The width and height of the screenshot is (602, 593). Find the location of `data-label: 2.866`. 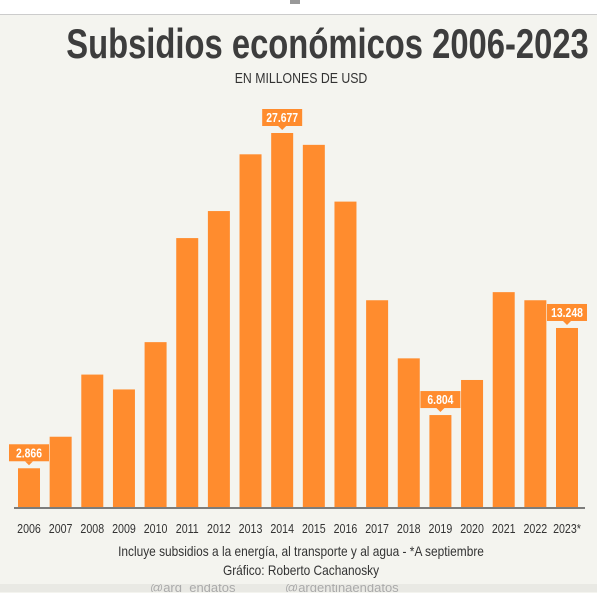

data-label: 2.866 is located at coordinates (29, 453).